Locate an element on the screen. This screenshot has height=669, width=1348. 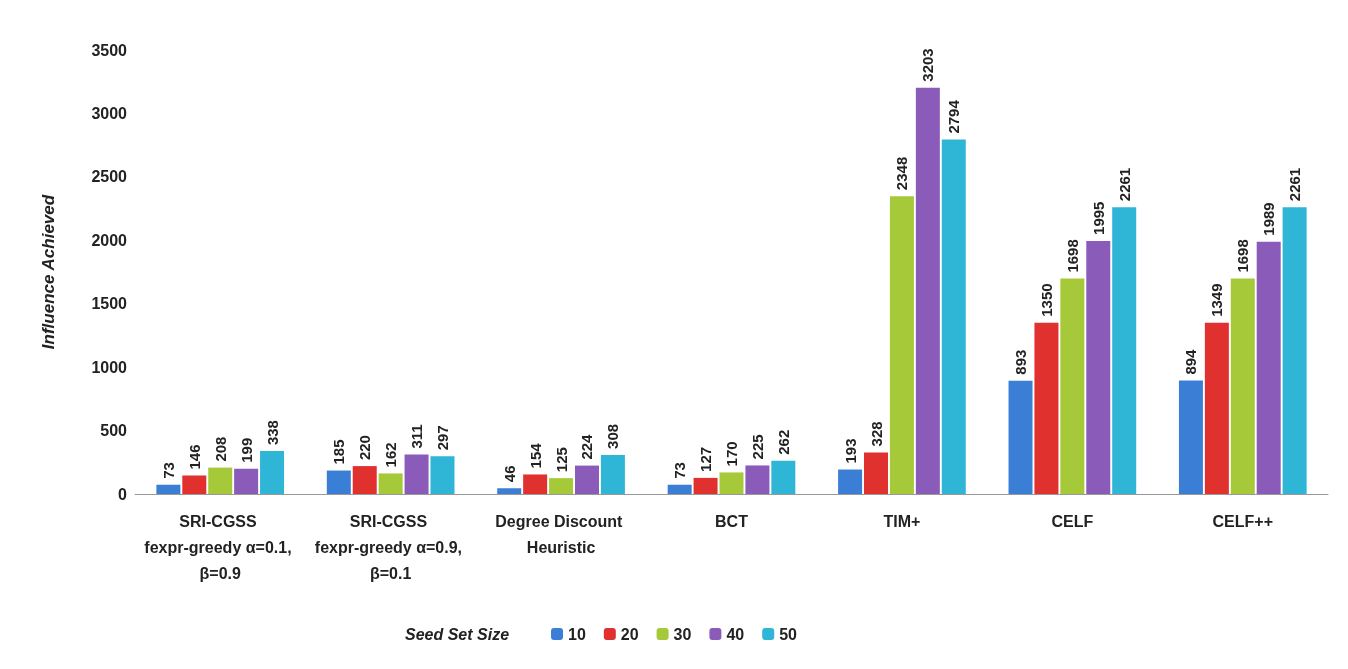
y-tick-label: 1000 is located at coordinates (109, 367).